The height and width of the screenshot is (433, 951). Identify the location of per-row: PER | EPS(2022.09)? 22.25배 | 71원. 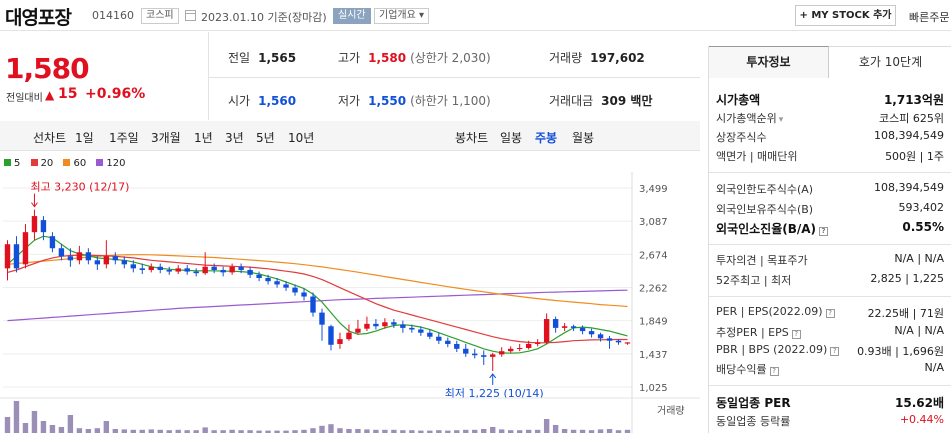
(833, 312).